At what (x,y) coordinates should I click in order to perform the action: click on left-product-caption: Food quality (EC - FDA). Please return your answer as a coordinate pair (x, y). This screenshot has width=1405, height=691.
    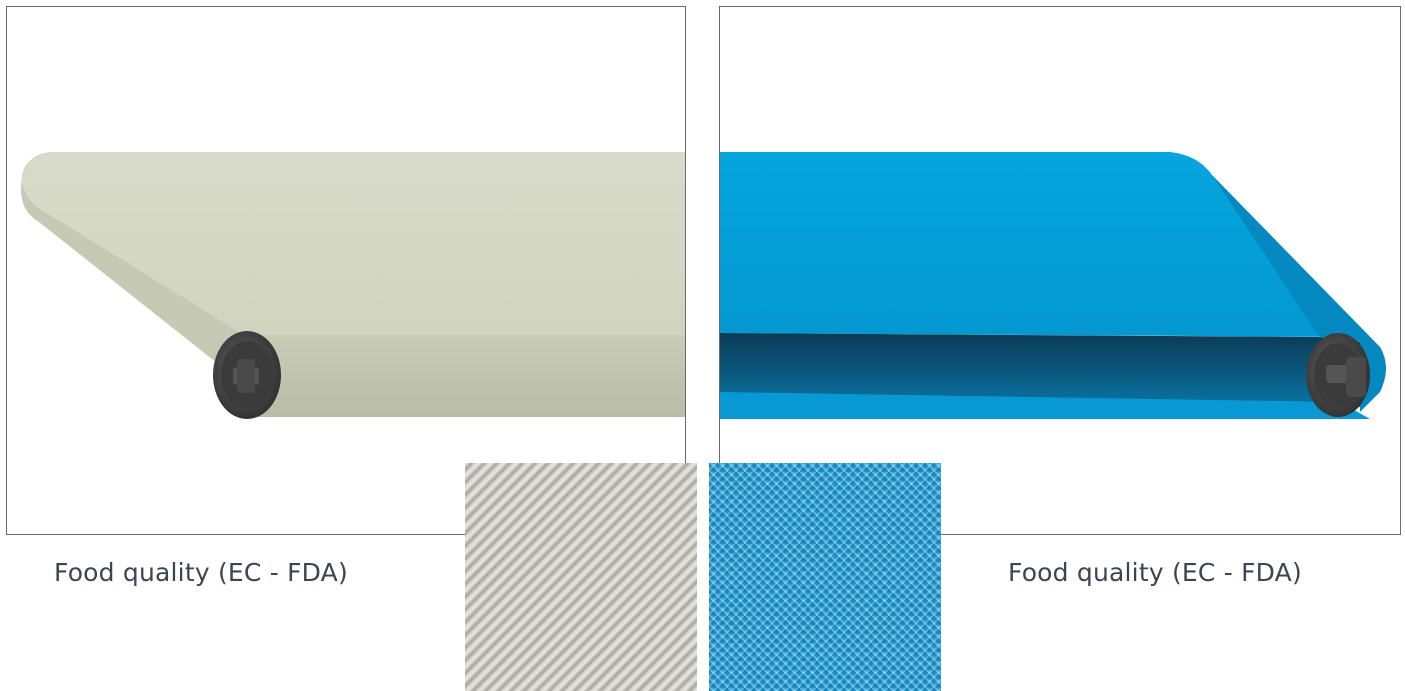
    Looking at the image, I should click on (201, 572).